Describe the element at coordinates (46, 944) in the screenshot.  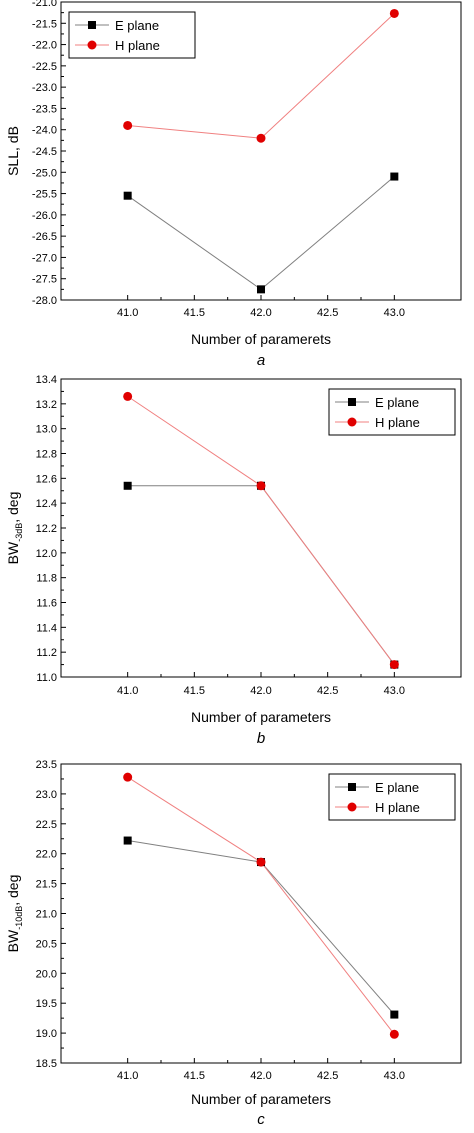
I see `y-tick-label: 20.5` at that location.